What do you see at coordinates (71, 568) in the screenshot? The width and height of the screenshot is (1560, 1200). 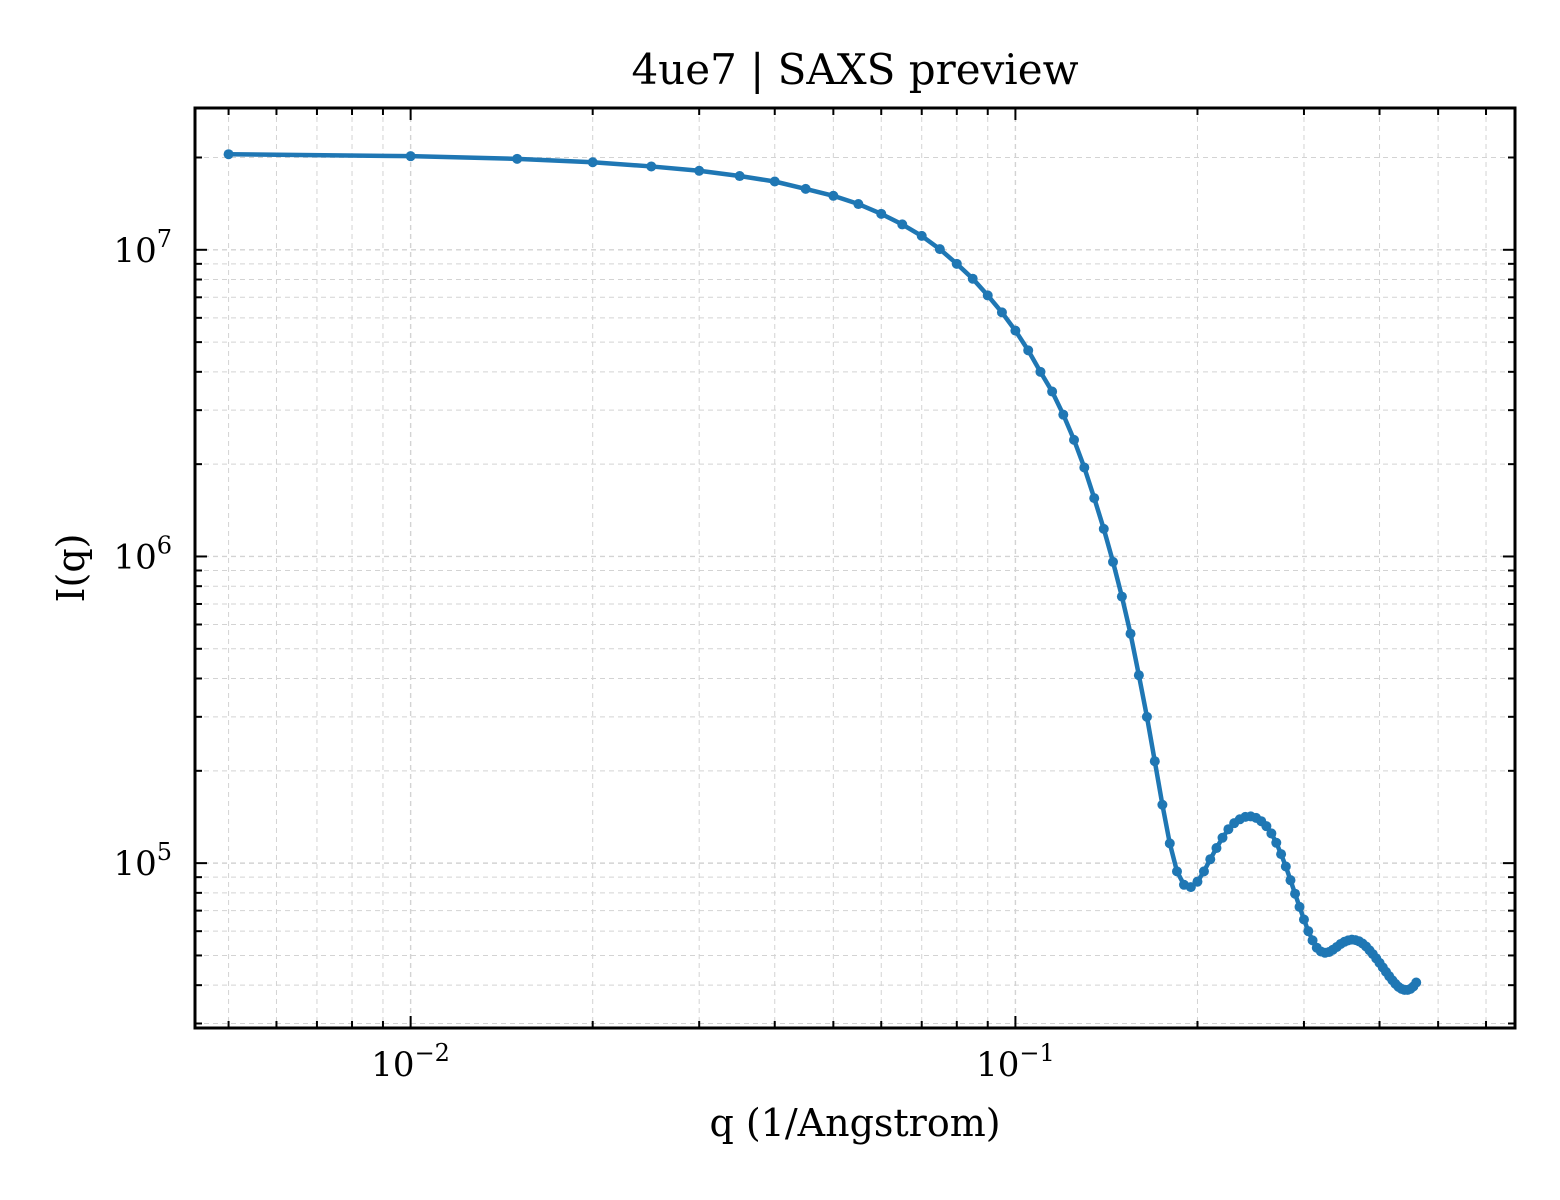 I see `y-axis-label: I(q)` at bounding box center [71, 568].